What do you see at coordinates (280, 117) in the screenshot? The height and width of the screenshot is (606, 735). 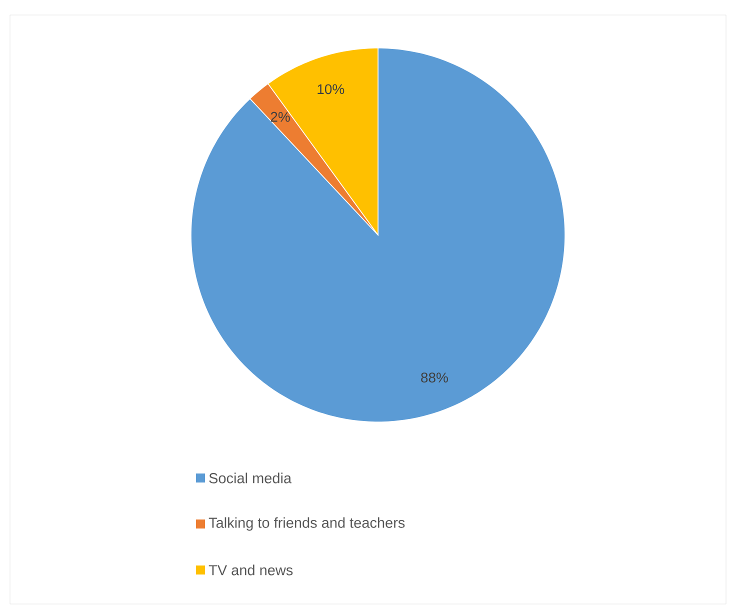 I see `data-label: 2%` at bounding box center [280, 117].